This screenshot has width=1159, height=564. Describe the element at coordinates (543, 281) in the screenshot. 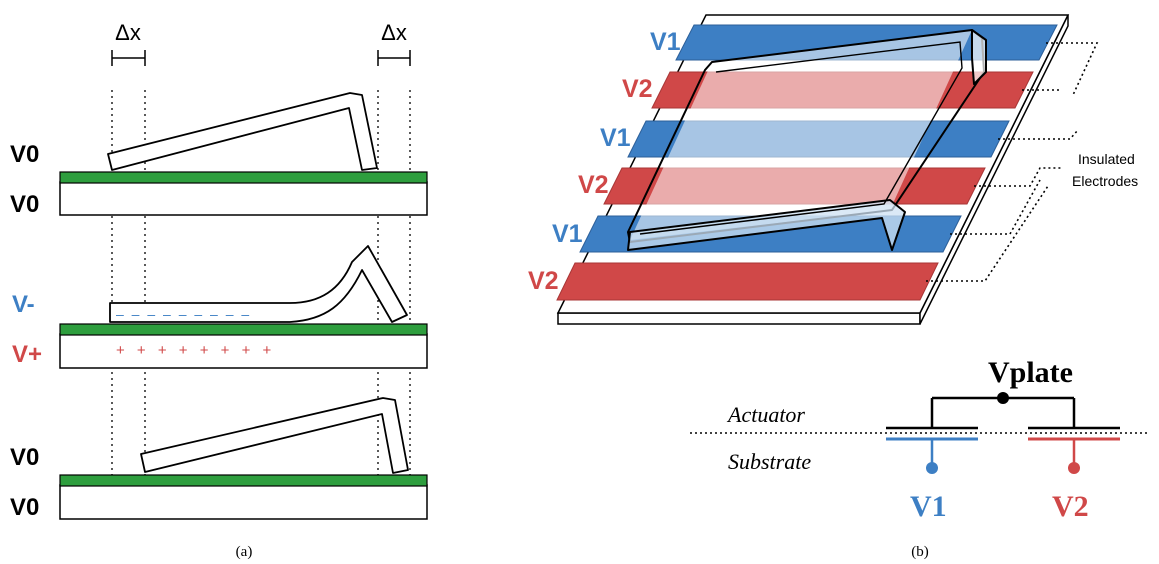

I see `electrode-label-6: V2` at that location.